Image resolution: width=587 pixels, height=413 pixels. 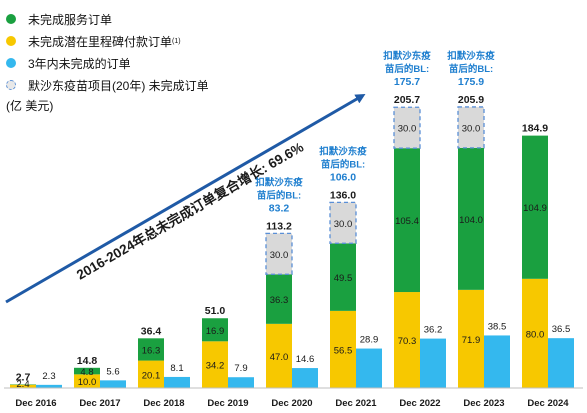 What do you see at coordinates (279, 226) in the screenshot?
I see `total-label: 113.2` at bounding box center [279, 226].